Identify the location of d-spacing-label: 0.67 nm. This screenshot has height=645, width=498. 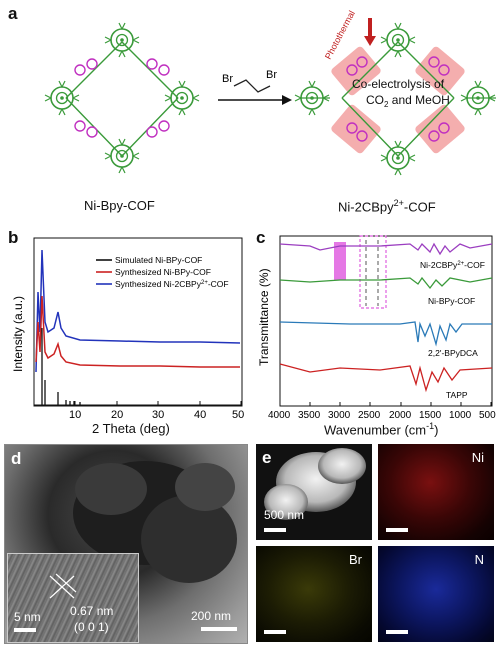
(92, 611).